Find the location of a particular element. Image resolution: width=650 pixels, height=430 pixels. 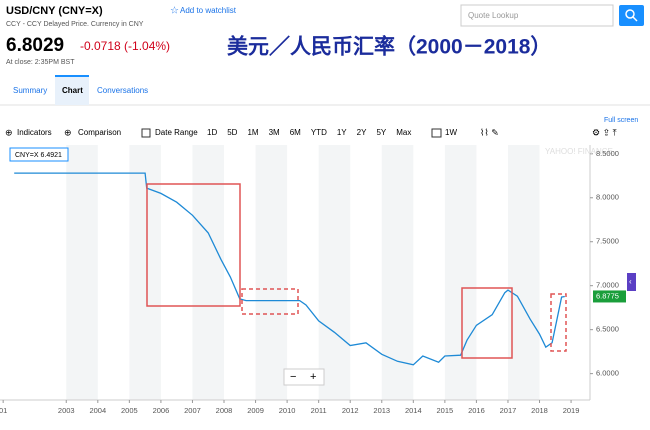

star-icon: ☆ is located at coordinates (174, 11).